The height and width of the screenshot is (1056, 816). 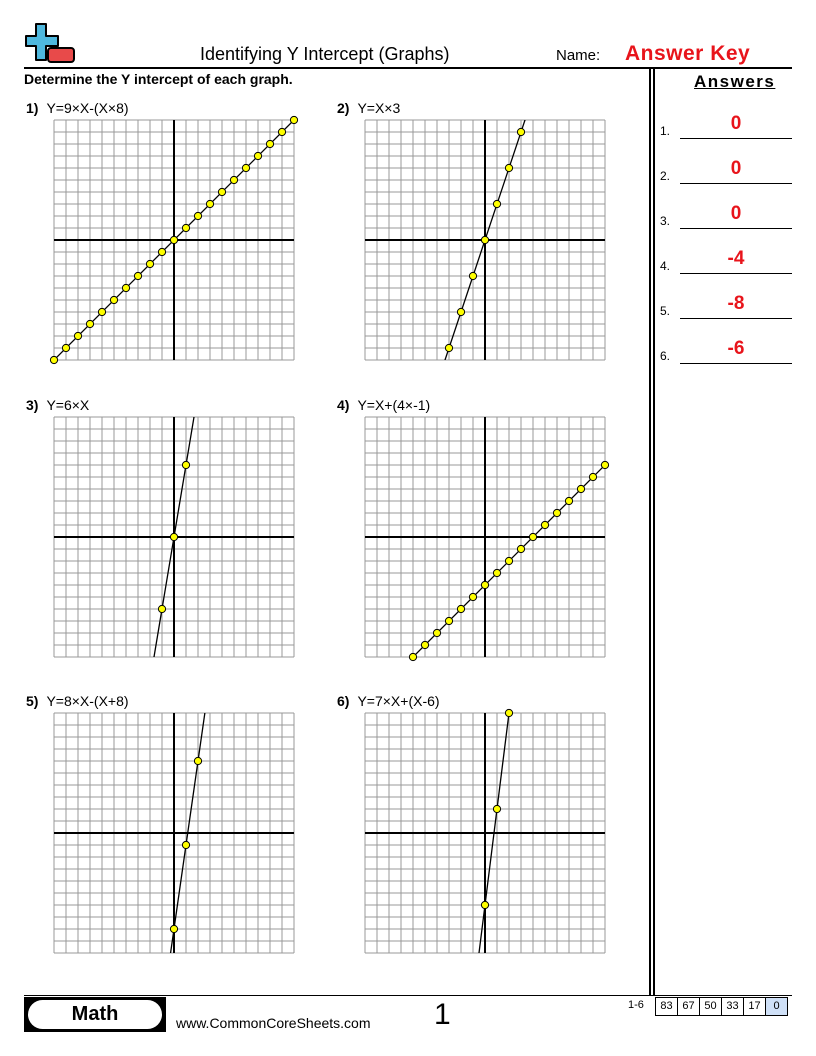 I want to click on answer-number: 2., so click(x=665, y=176).